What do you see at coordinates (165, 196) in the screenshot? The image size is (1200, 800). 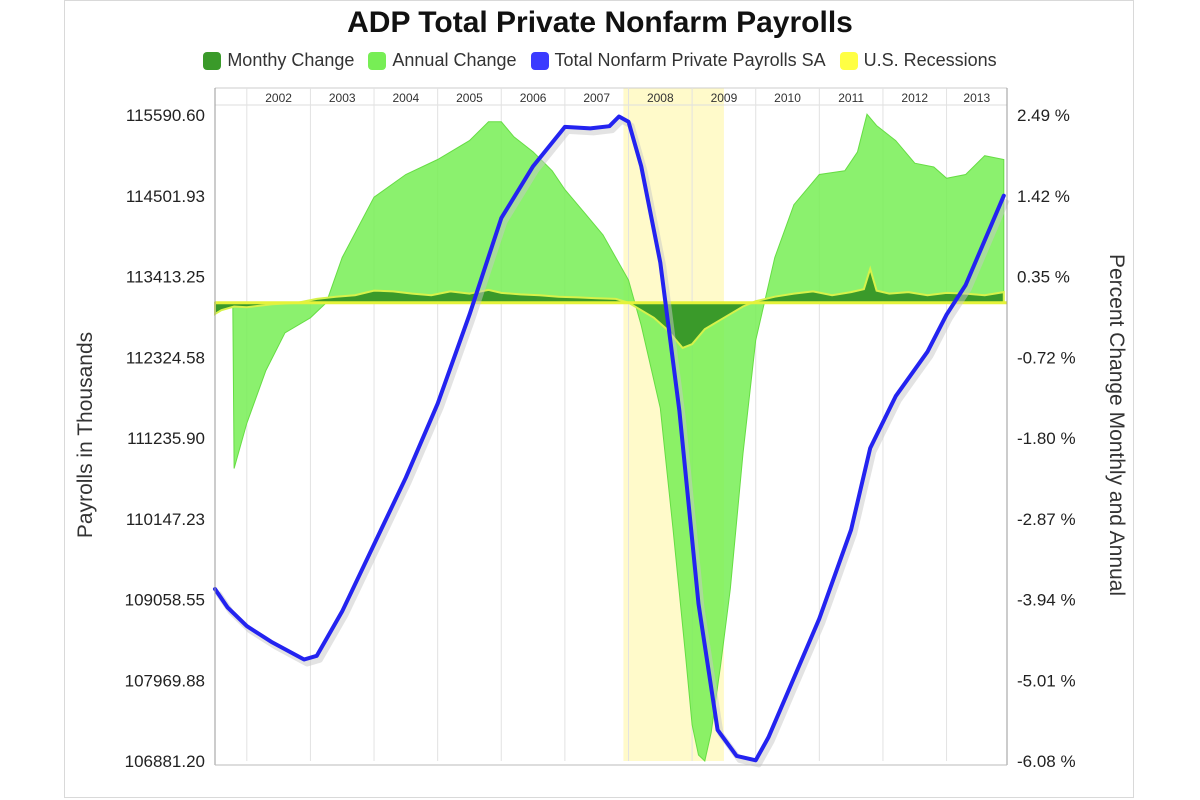 I see `y-tick-label: 114501.93` at bounding box center [165, 196].